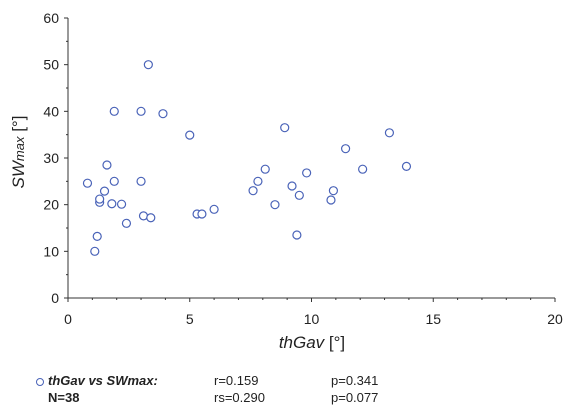 The width and height of the screenshot is (576, 412). Describe the element at coordinates (64, 397) in the screenshot. I see `sample-size-label: N=38` at that location.